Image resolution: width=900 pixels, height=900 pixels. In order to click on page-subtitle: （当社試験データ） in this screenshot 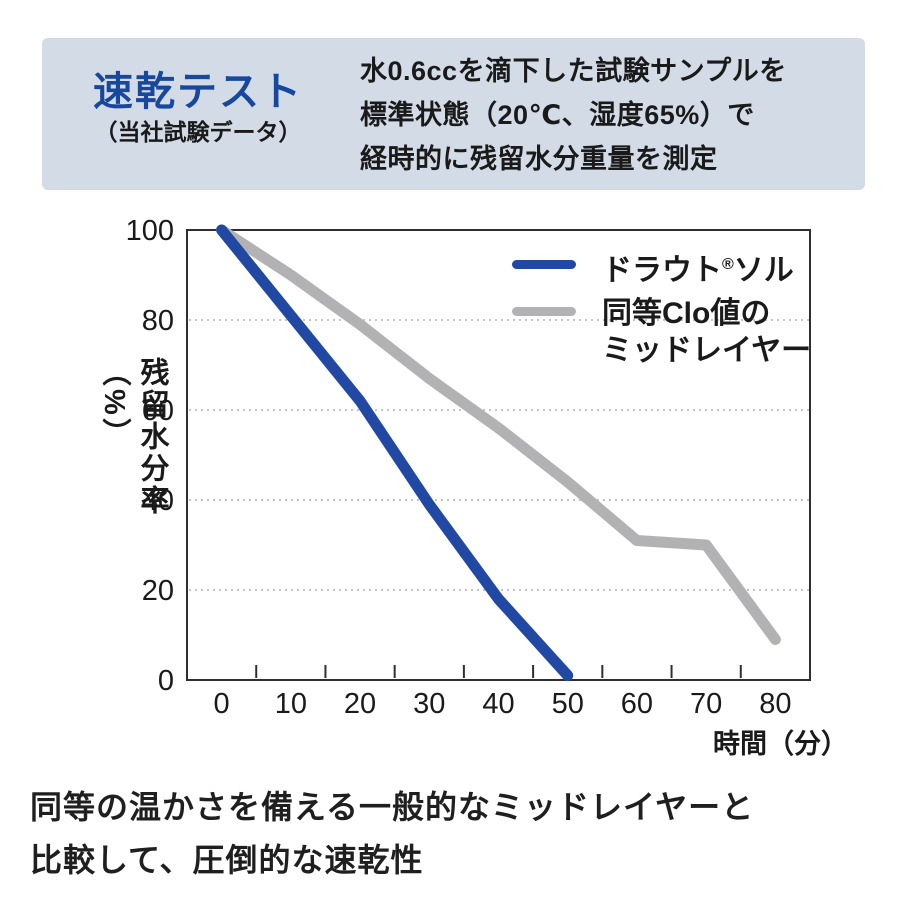, I will do `click(198, 132)`.